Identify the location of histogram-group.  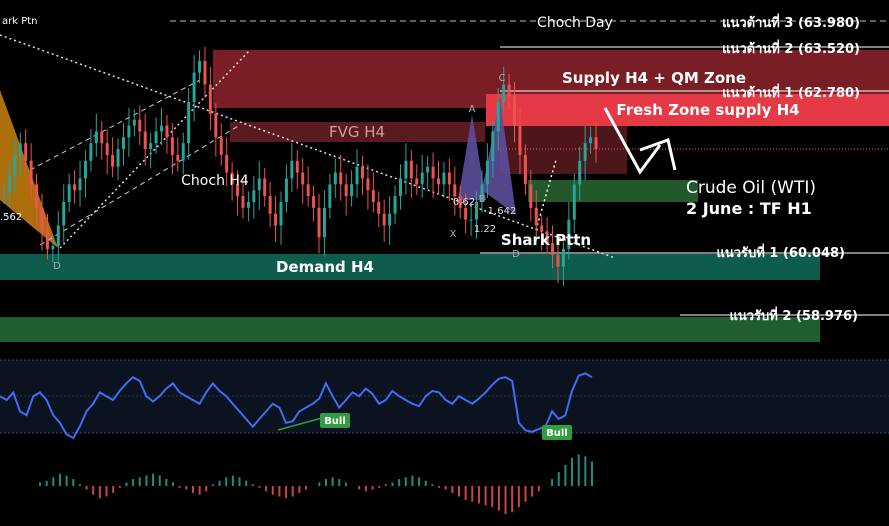
(316, 484).